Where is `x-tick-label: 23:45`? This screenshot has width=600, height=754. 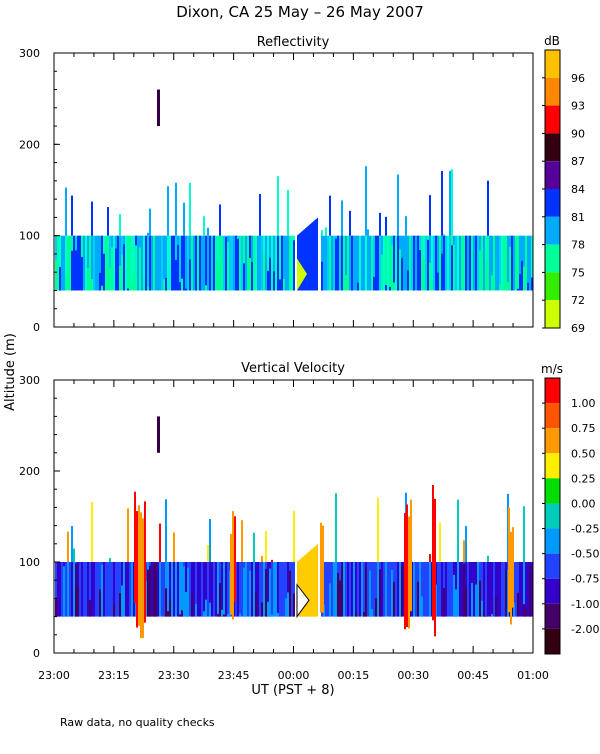 x-tick-label: 23:45 is located at coordinates (234, 675).